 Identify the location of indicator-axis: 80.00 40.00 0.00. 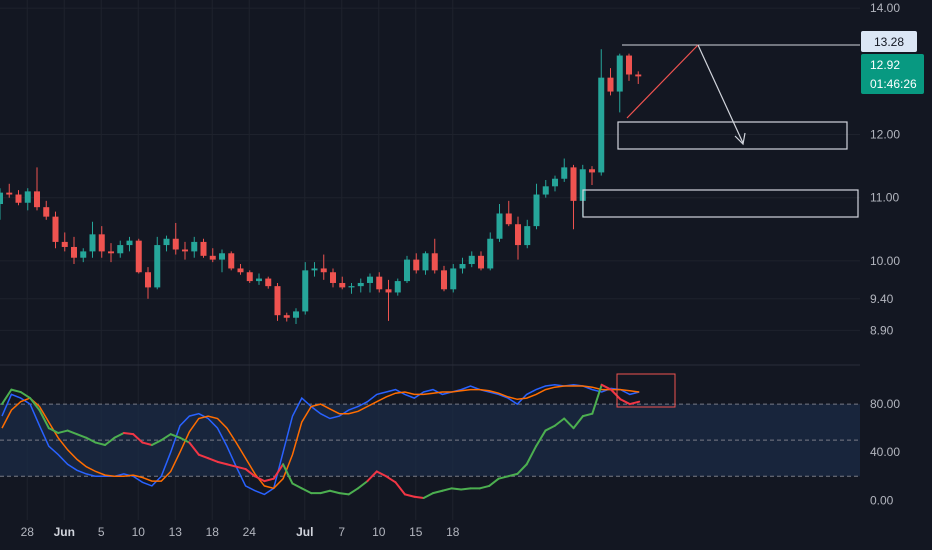
(885, 452).